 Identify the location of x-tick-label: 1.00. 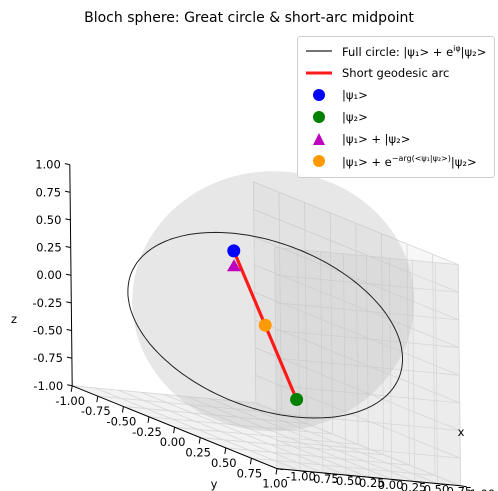
(483, 489).